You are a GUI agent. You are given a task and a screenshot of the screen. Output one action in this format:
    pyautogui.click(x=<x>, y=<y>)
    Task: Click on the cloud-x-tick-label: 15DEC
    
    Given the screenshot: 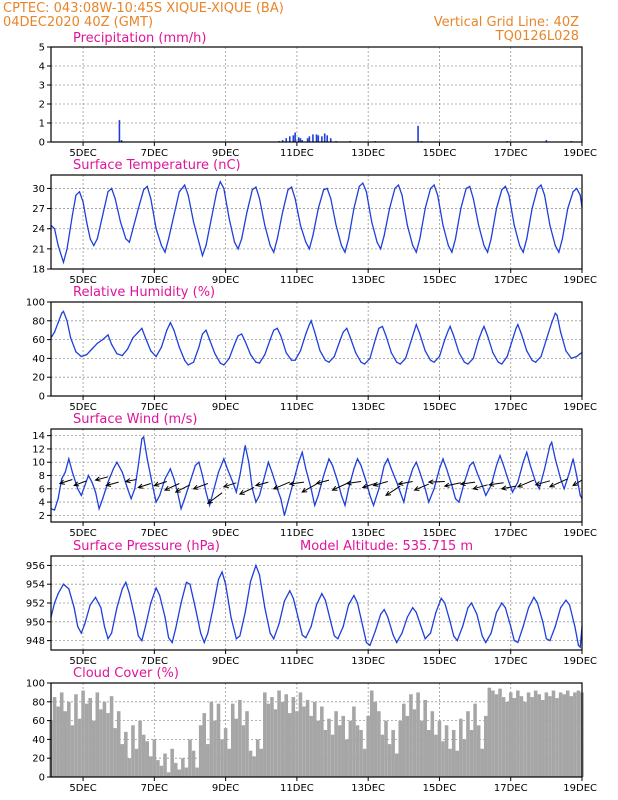 What is the action you would take?
    pyautogui.click(x=440, y=788)
    